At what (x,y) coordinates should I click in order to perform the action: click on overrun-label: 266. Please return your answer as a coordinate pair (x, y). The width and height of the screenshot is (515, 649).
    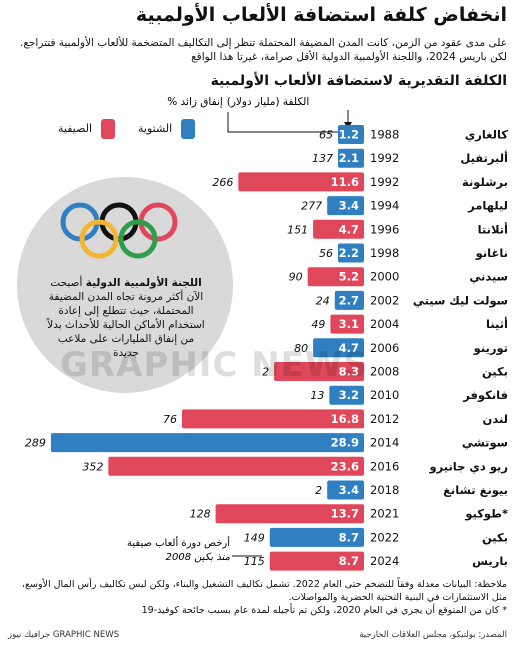
    Looking at the image, I should click on (222, 182).